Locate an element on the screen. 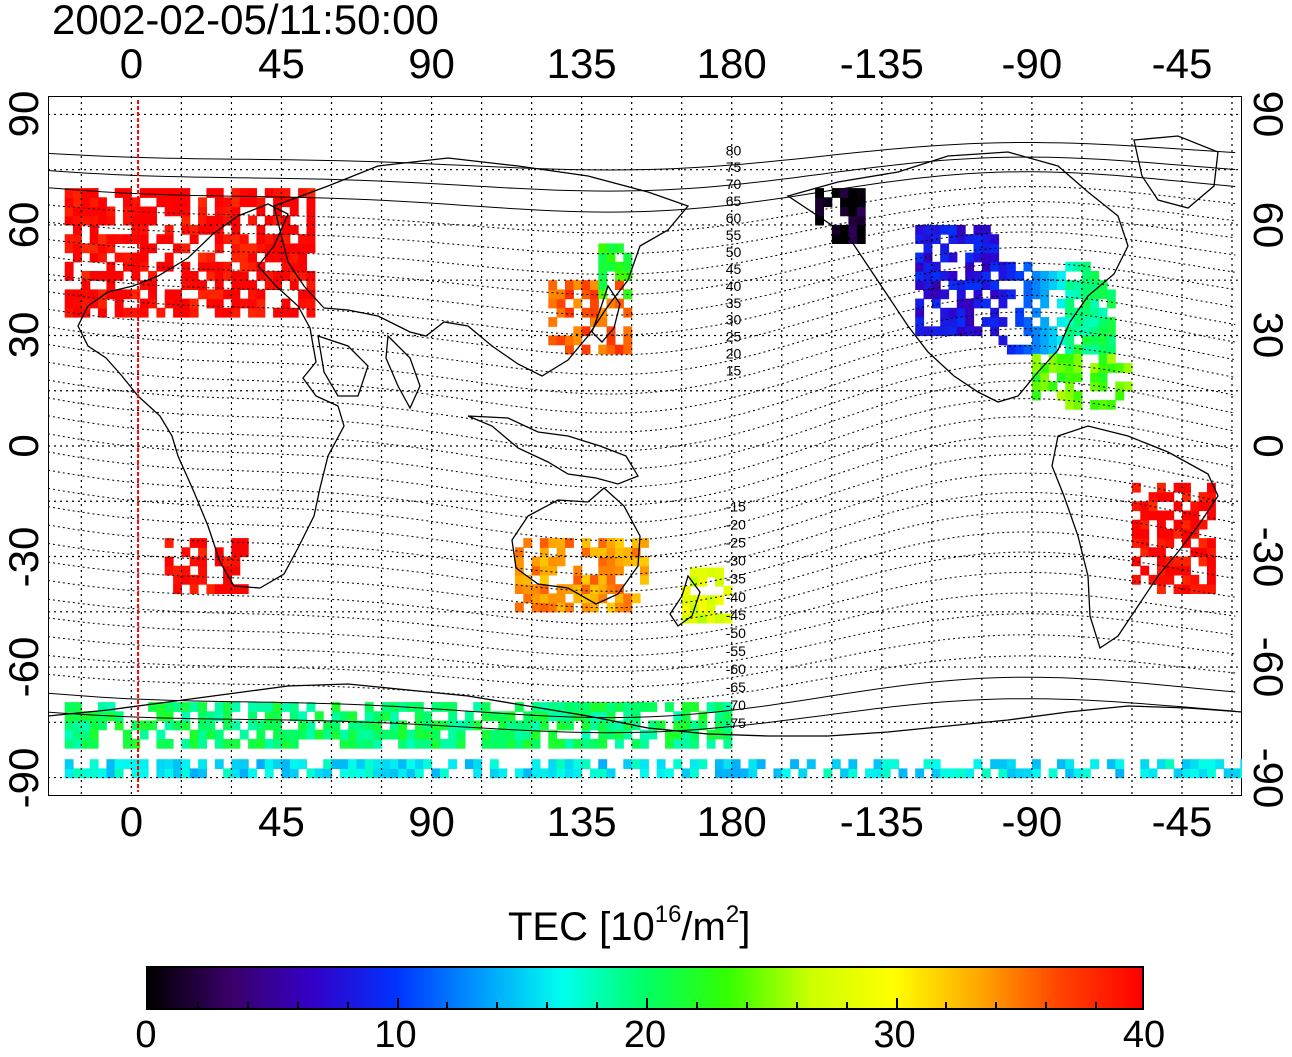 The height and width of the screenshot is (1057, 1292). mag-lat-label: 35 is located at coordinates (734, 303).